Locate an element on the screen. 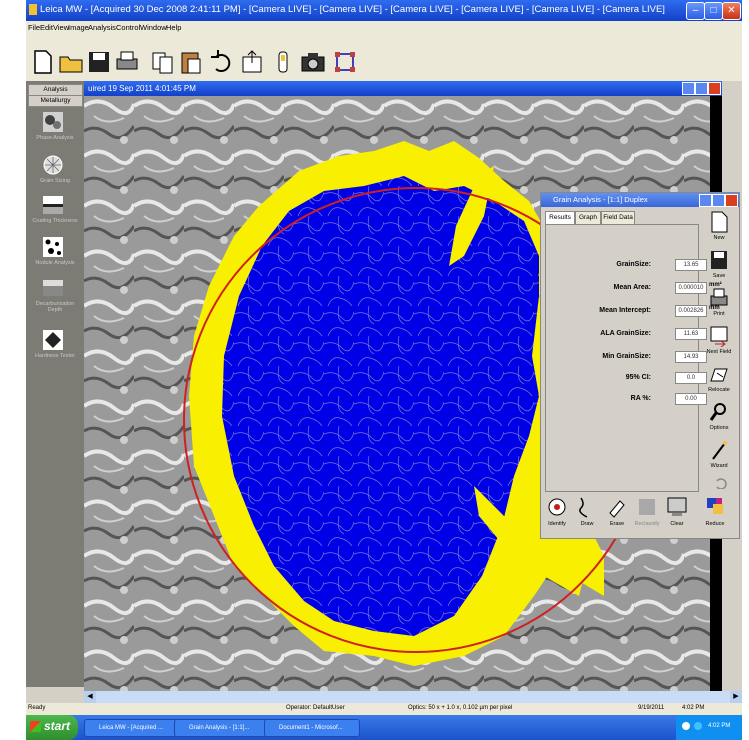 The image size is (749, 740). nodule-analysis-icon is located at coordinates (53, 247).